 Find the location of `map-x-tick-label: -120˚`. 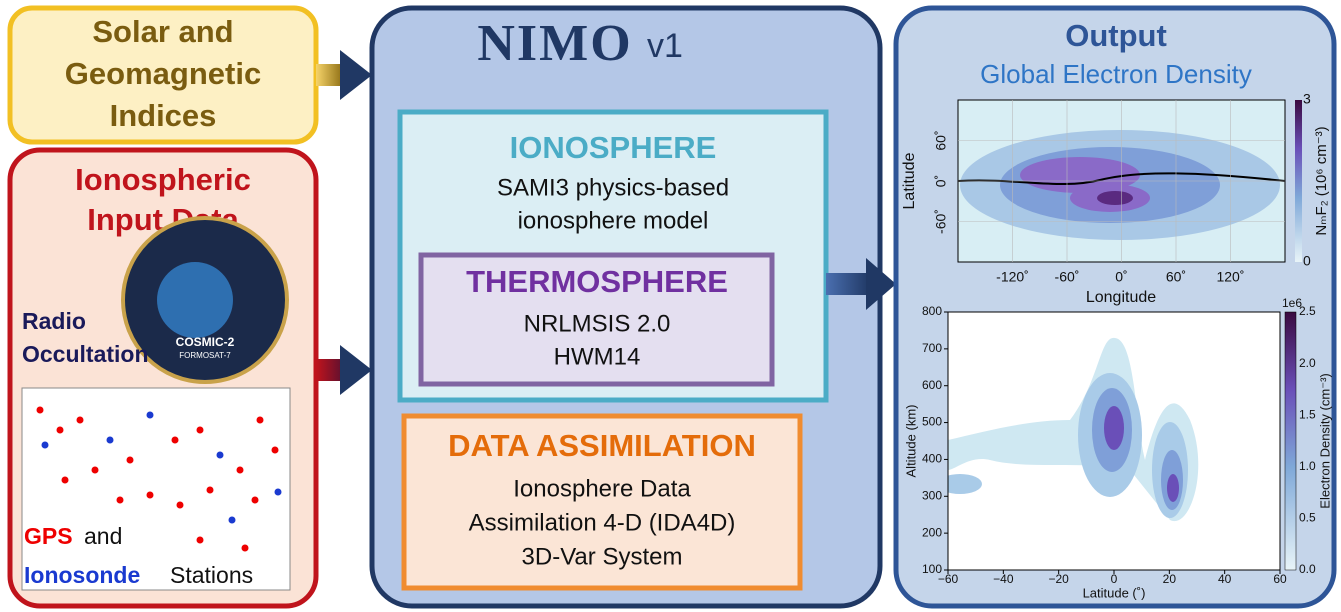

map-x-tick-label: -120˚ is located at coordinates (1012, 277).